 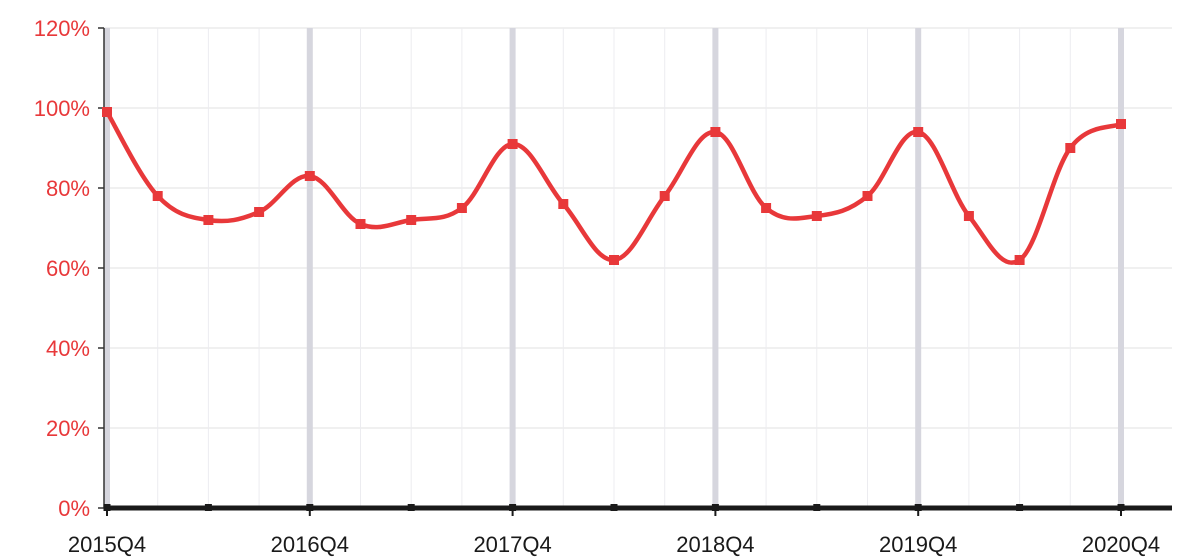 I want to click on x-tick-label: 2016Q4, so click(x=310, y=544).